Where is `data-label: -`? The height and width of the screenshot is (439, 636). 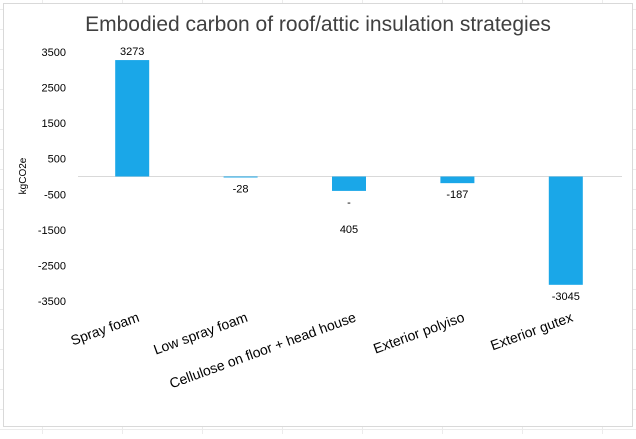
data-label: - is located at coordinates (349, 203).